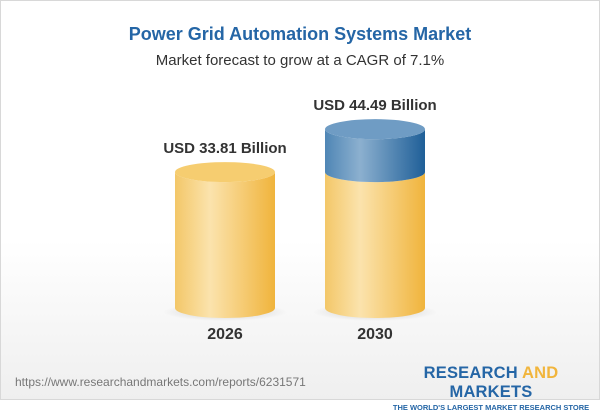 This screenshot has height=412, width=600. Describe the element at coordinates (224, 148) in the screenshot. I see `value-label: USD 33.81 Billion` at that location.